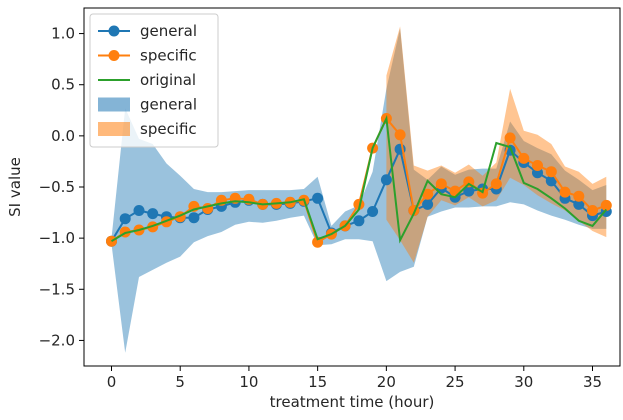  Describe the element at coordinates (168, 105) in the screenshot. I see `legend-label-3: general` at that location.